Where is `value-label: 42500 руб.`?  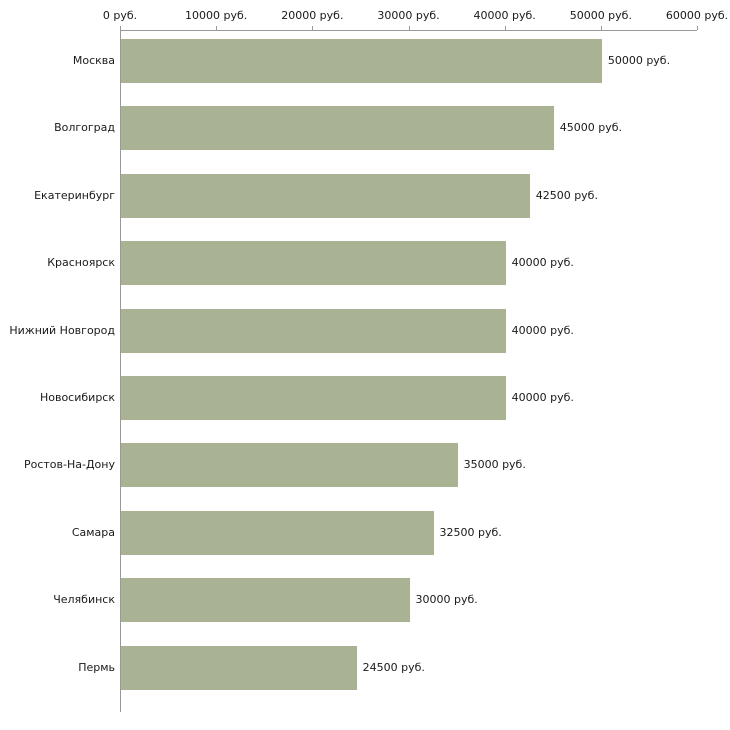
value-label: 42500 руб. is located at coordinates (566, 195).